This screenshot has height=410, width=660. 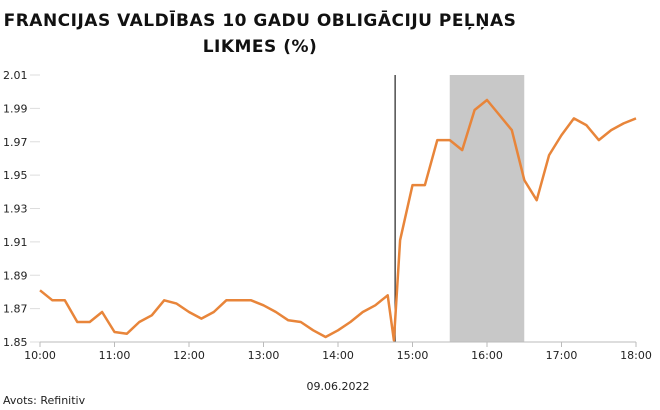 What do you see at coordinates (15, 75) in the screenshot?
I see `y-tick-label: 2.01` at bounding box center [15, 75].